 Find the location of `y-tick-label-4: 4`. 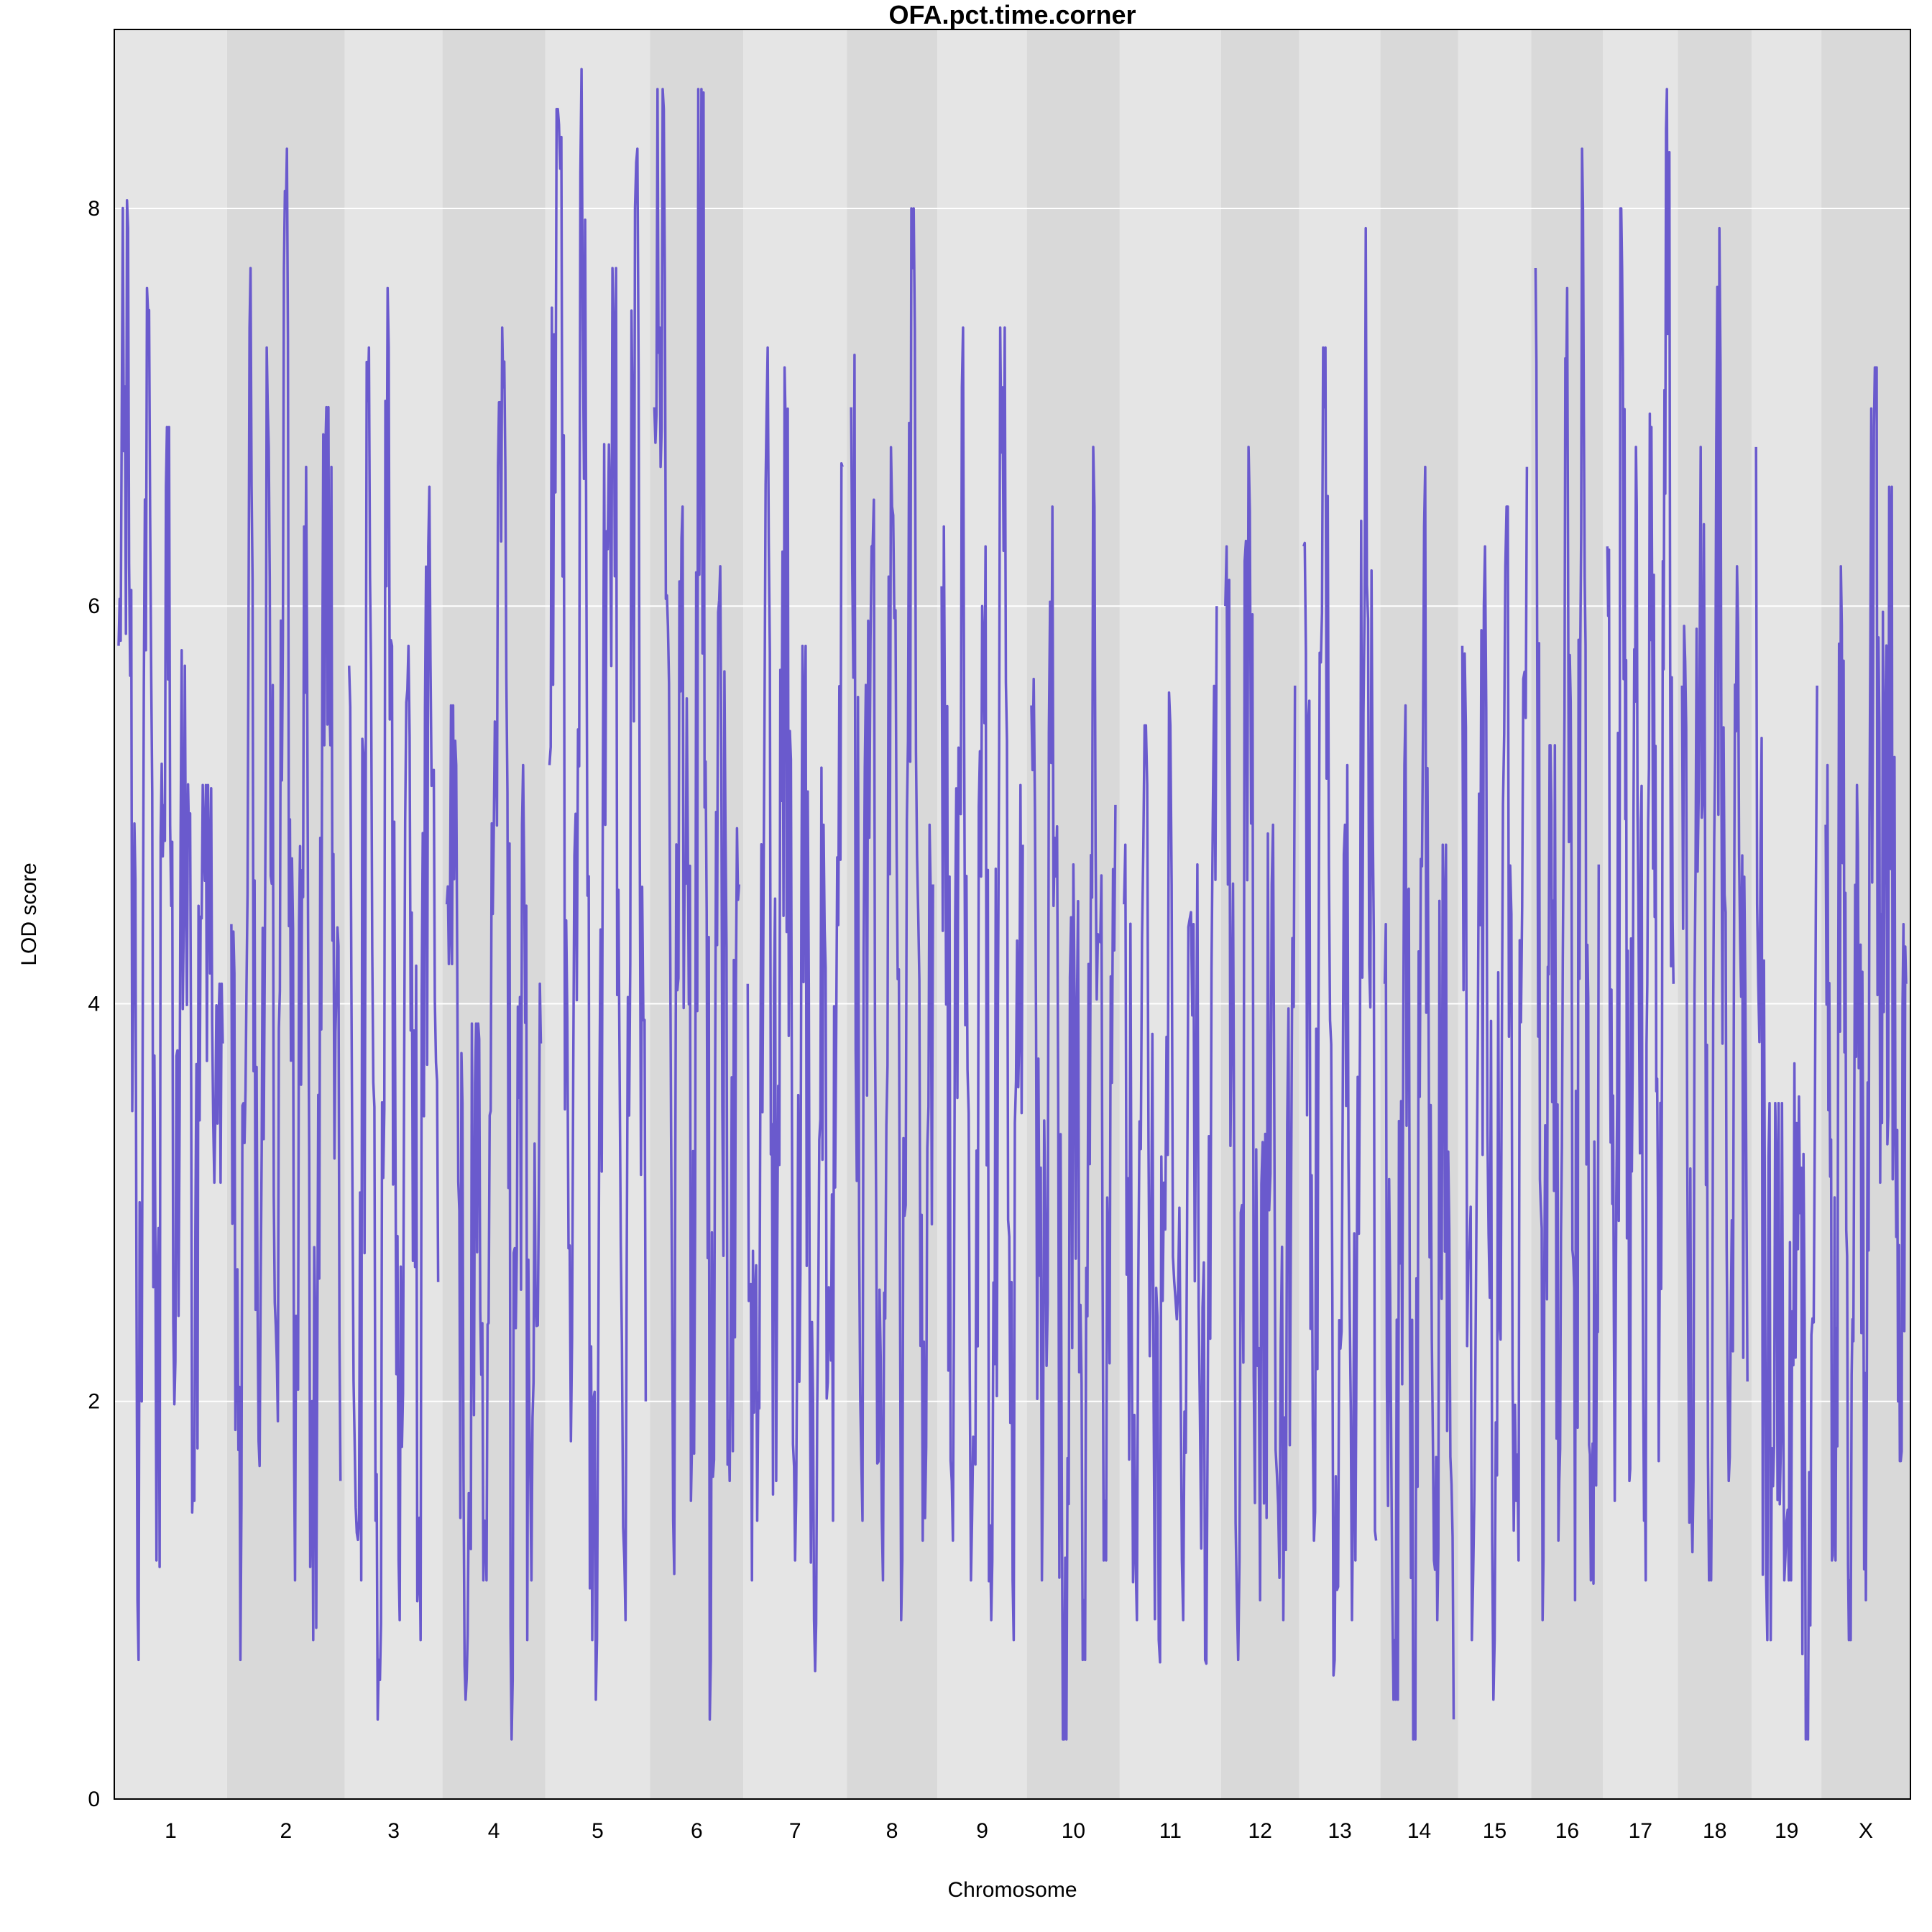

y-tick-label-4: 4 is located at coordinates (94, 1004).